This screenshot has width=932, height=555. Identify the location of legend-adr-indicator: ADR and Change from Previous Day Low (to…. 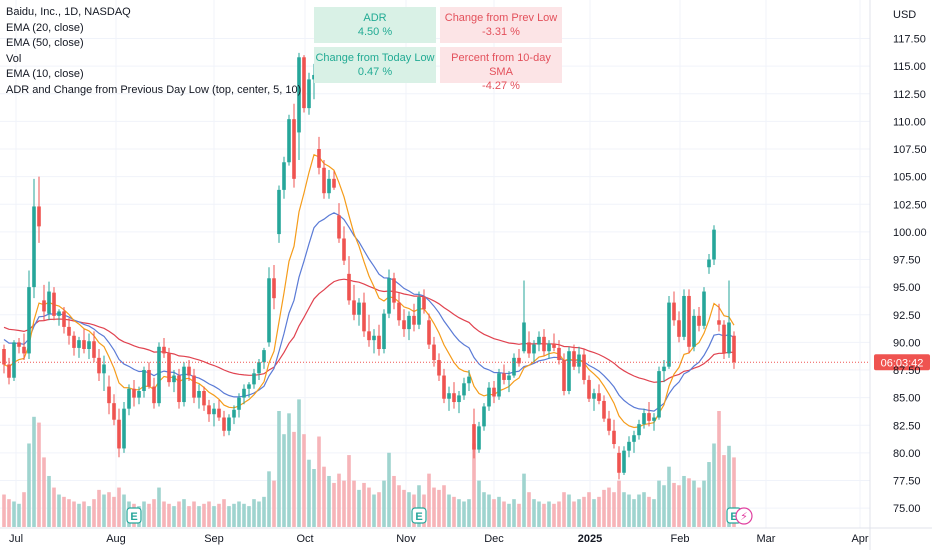
(154, 89).